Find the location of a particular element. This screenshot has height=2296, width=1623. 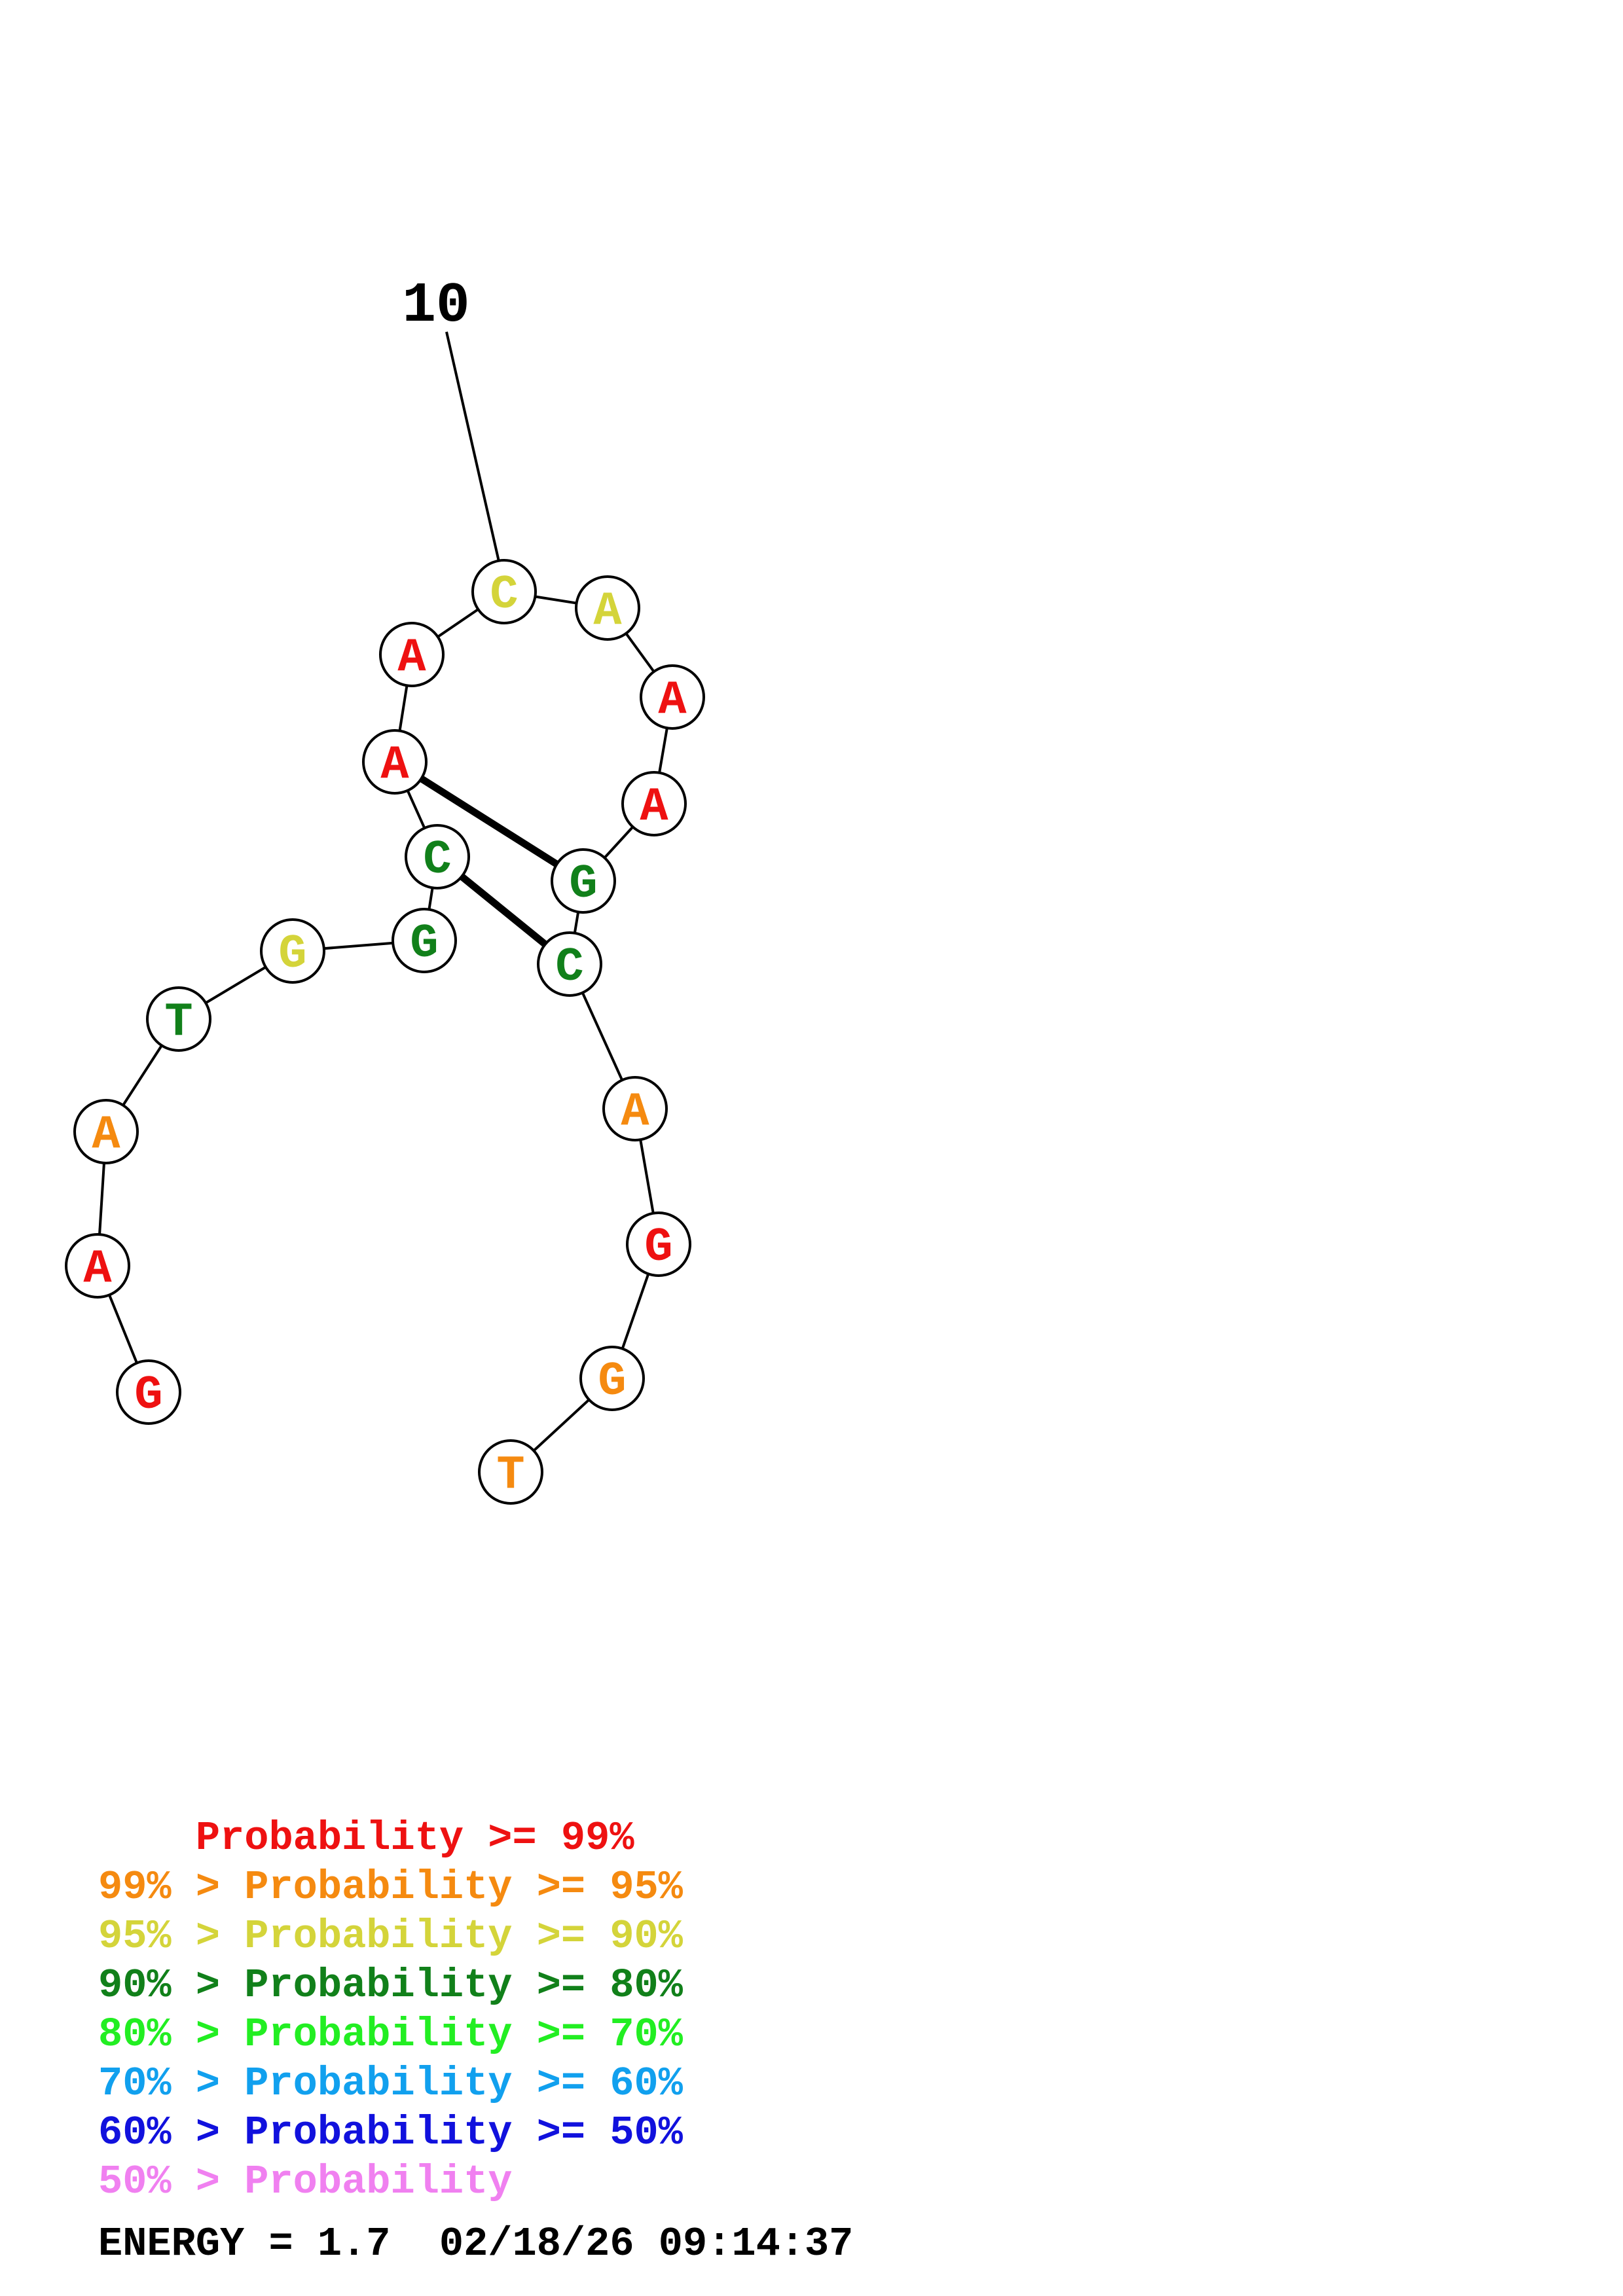

position-10-leader-line is located at coordinates (475, 458).